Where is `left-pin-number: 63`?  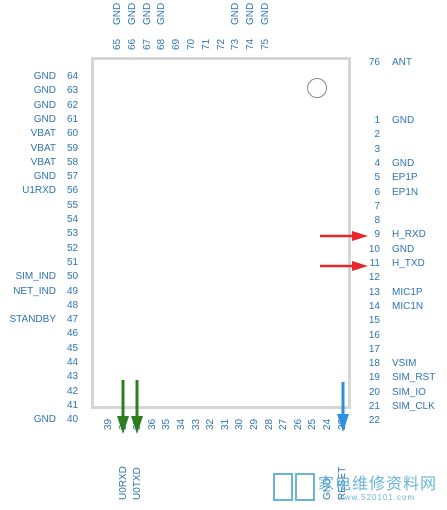 left-pin-number: 63 is located at coordinates (73, 91).